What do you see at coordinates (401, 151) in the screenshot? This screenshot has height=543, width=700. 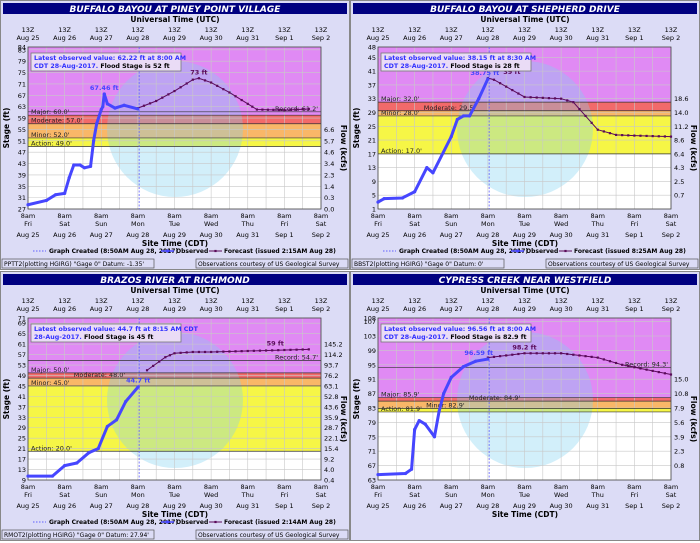 I see `action-threshold-label: Action: 17.0'` at bounding box center [401, 151].